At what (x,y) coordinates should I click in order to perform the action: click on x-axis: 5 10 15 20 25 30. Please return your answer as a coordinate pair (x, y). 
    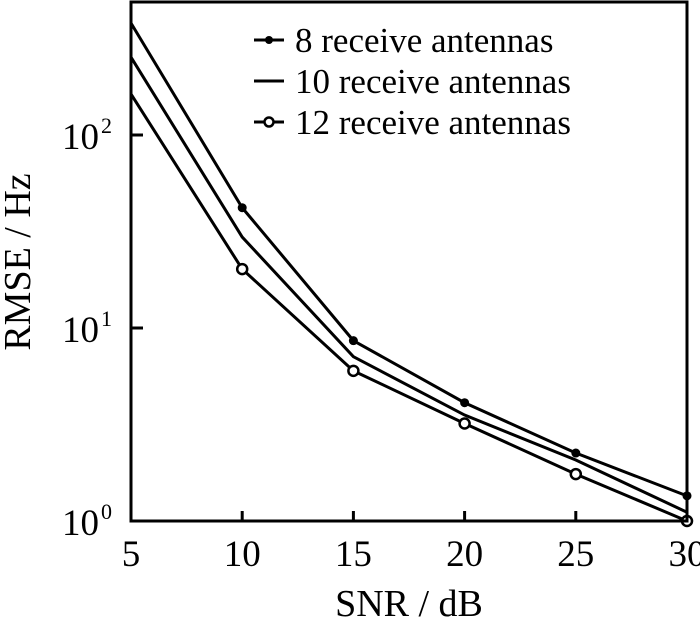
    Looking at the image, I should click on (411, 543).